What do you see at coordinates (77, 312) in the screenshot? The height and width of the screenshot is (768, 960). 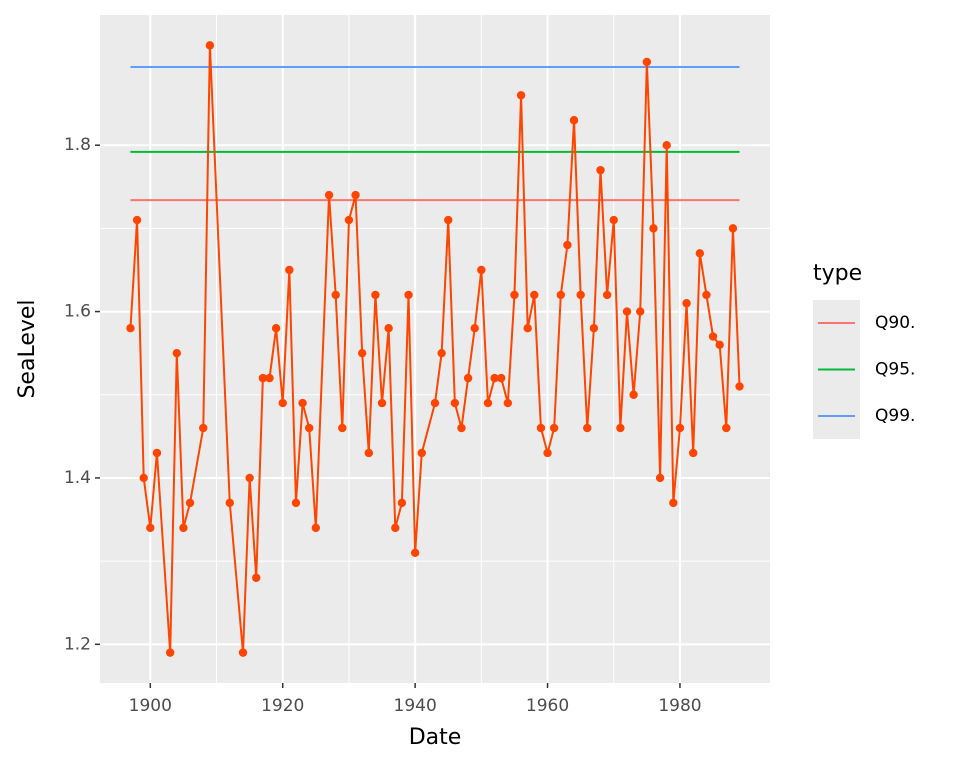 I see `y-tick-label: 1.6` at bounding box center [77, 312].